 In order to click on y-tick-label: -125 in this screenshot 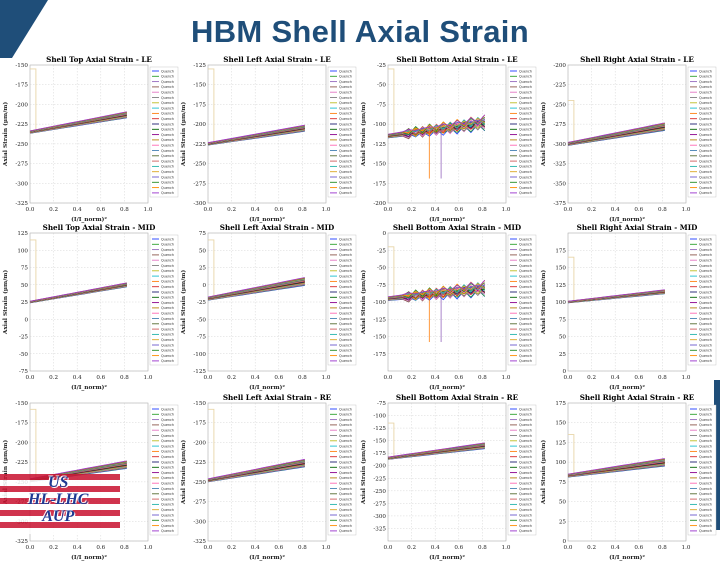, I will do `click(379, 320)`.